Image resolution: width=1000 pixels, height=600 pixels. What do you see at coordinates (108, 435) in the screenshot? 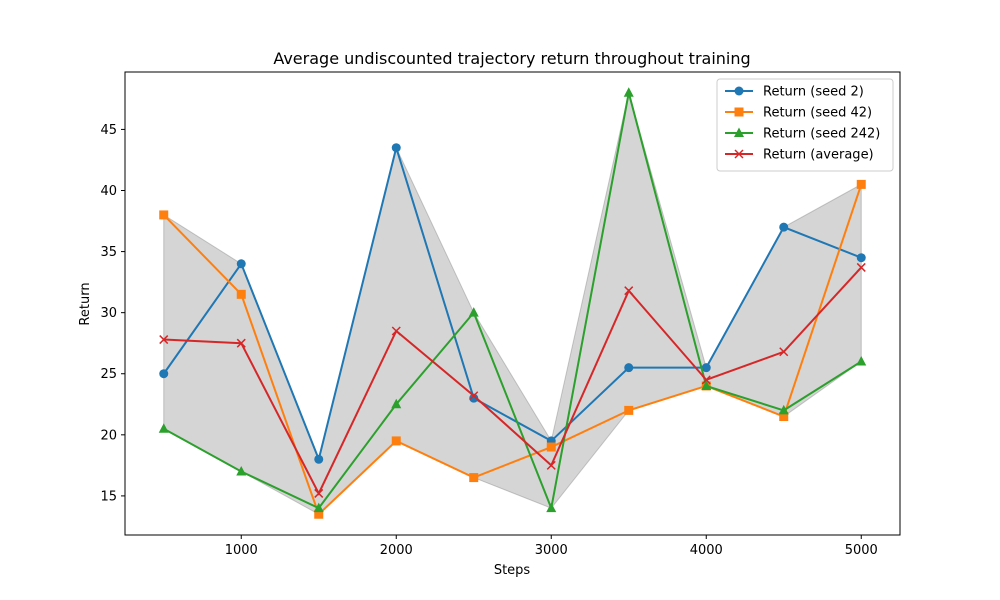
I see `y-tick-label: 20` at bounding box center [108, 435].